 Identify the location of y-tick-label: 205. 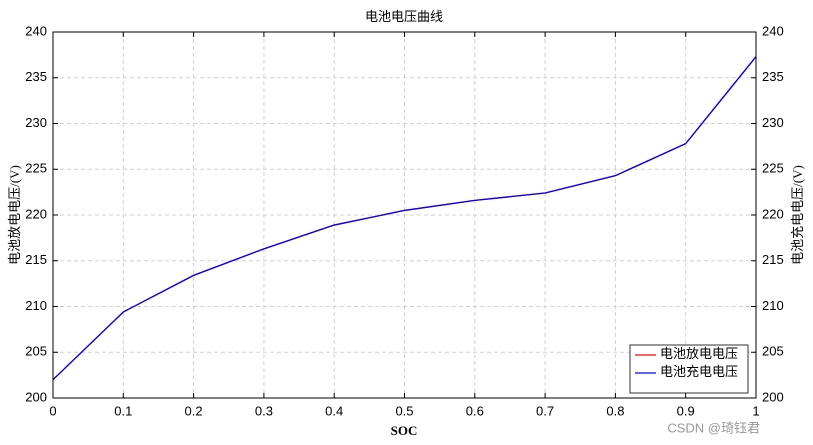
(36, 351).